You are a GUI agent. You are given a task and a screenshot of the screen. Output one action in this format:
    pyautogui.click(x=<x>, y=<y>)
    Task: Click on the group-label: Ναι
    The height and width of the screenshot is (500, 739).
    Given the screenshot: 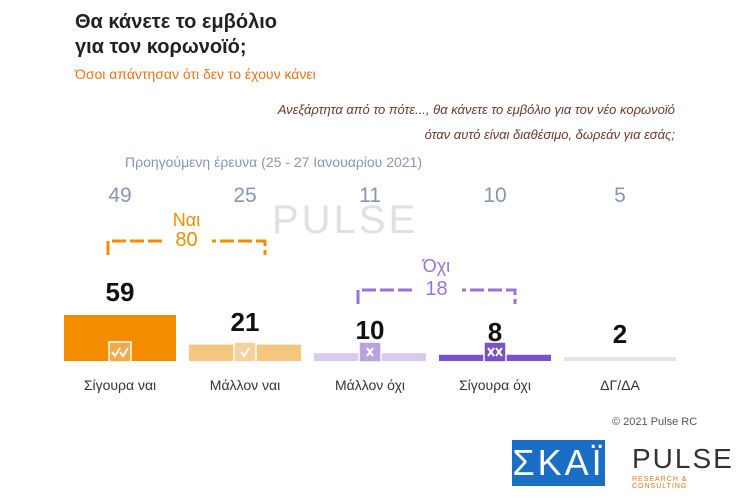 What is the action you would take?
    pyautogui.click(x=186, y=220)
    